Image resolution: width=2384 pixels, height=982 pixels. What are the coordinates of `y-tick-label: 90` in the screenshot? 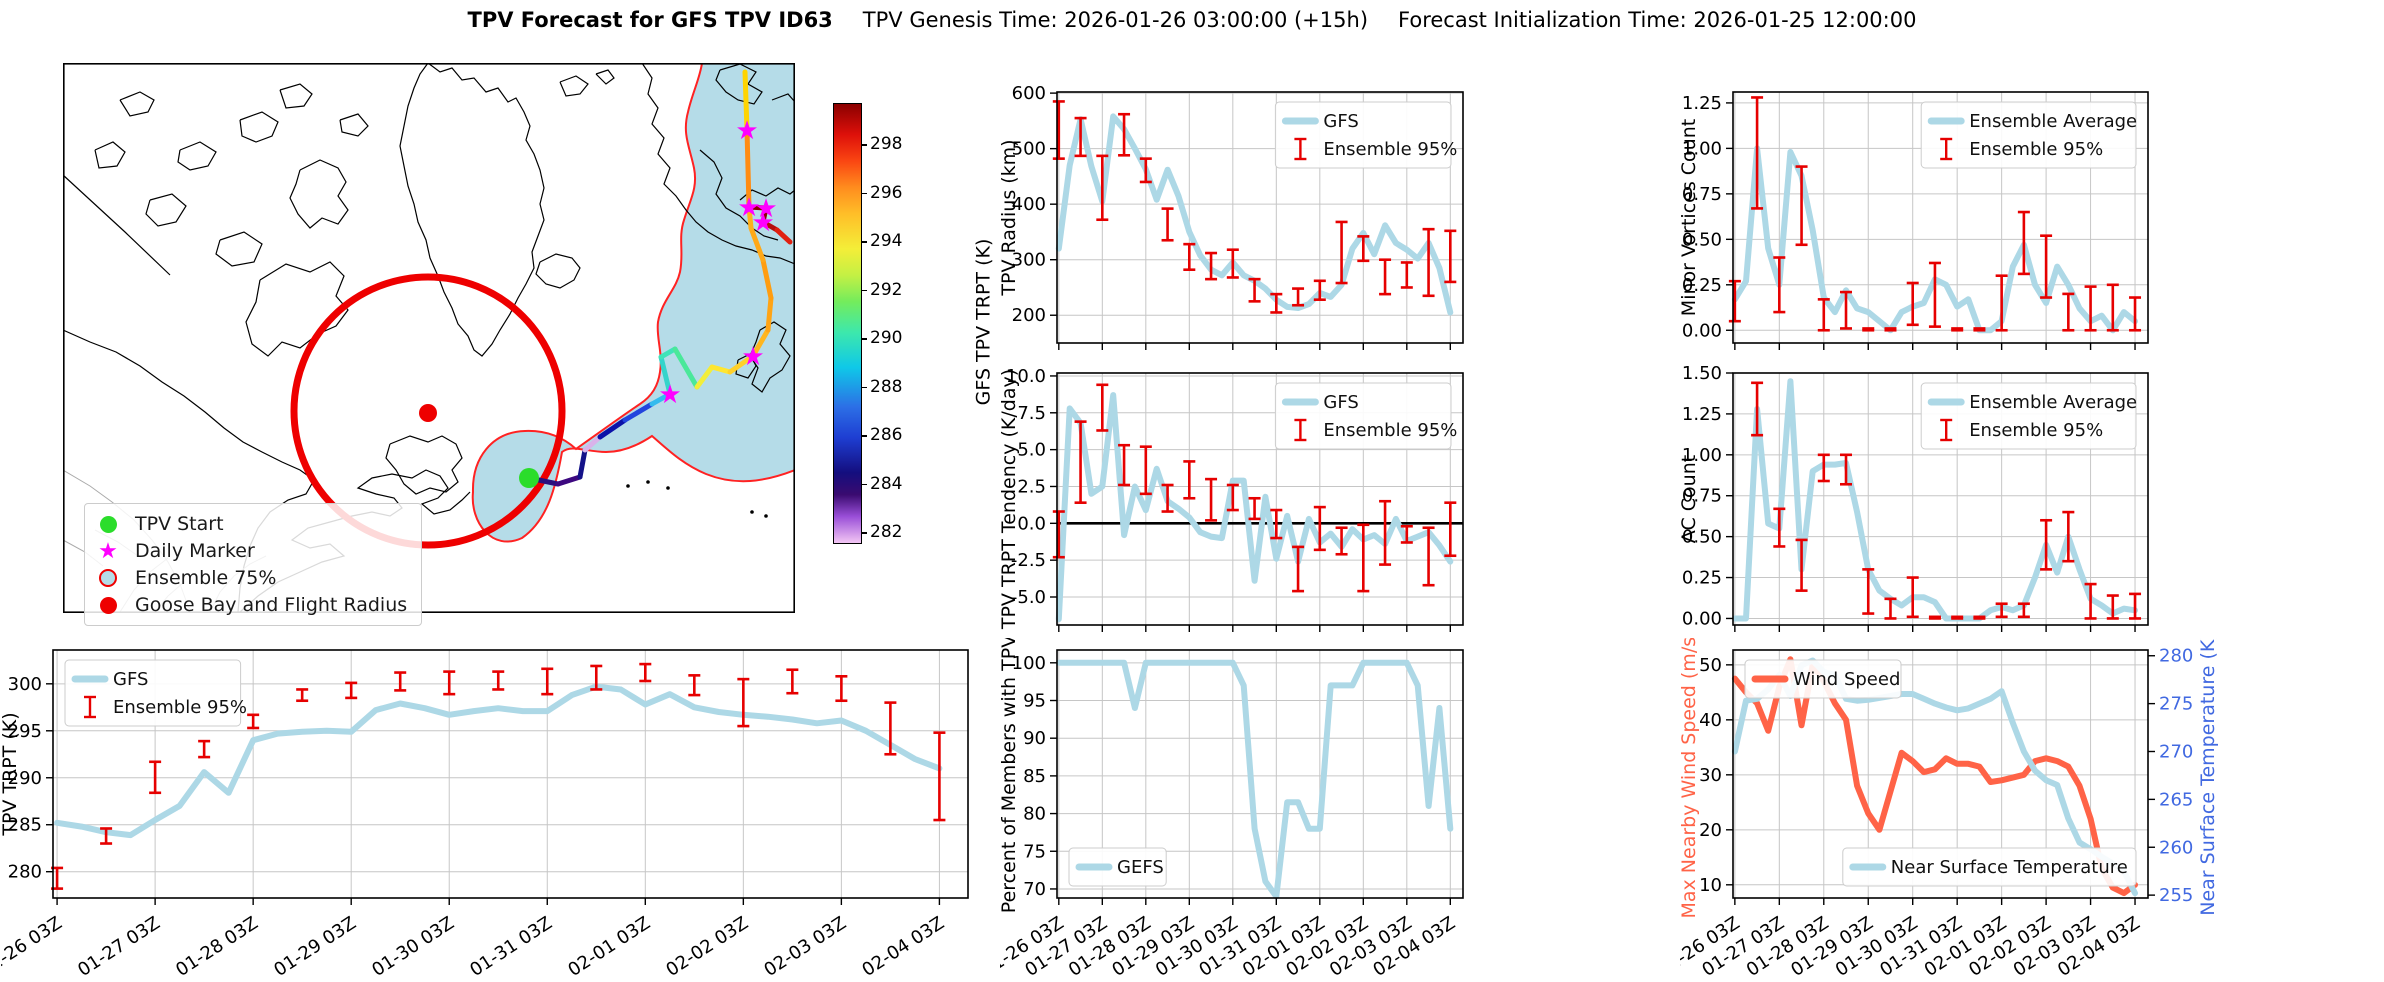 It's located at (1034, 738).